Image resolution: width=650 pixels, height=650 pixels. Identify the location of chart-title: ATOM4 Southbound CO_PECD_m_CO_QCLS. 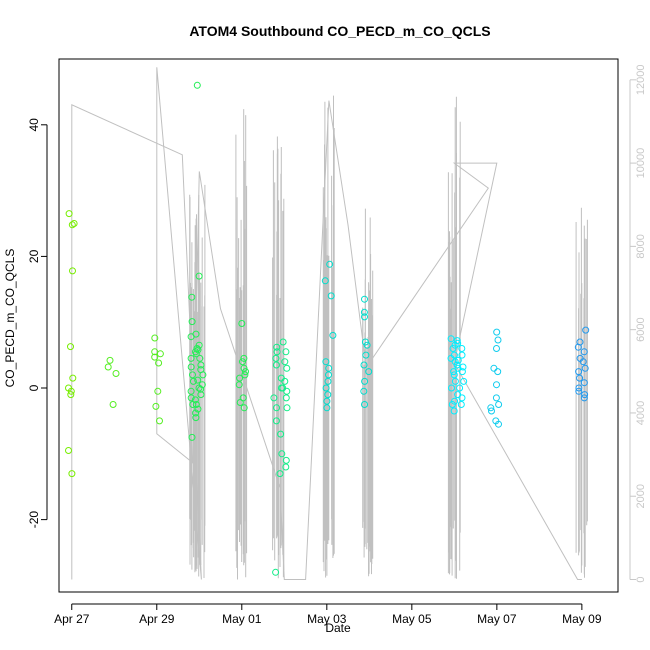
(339, 31).